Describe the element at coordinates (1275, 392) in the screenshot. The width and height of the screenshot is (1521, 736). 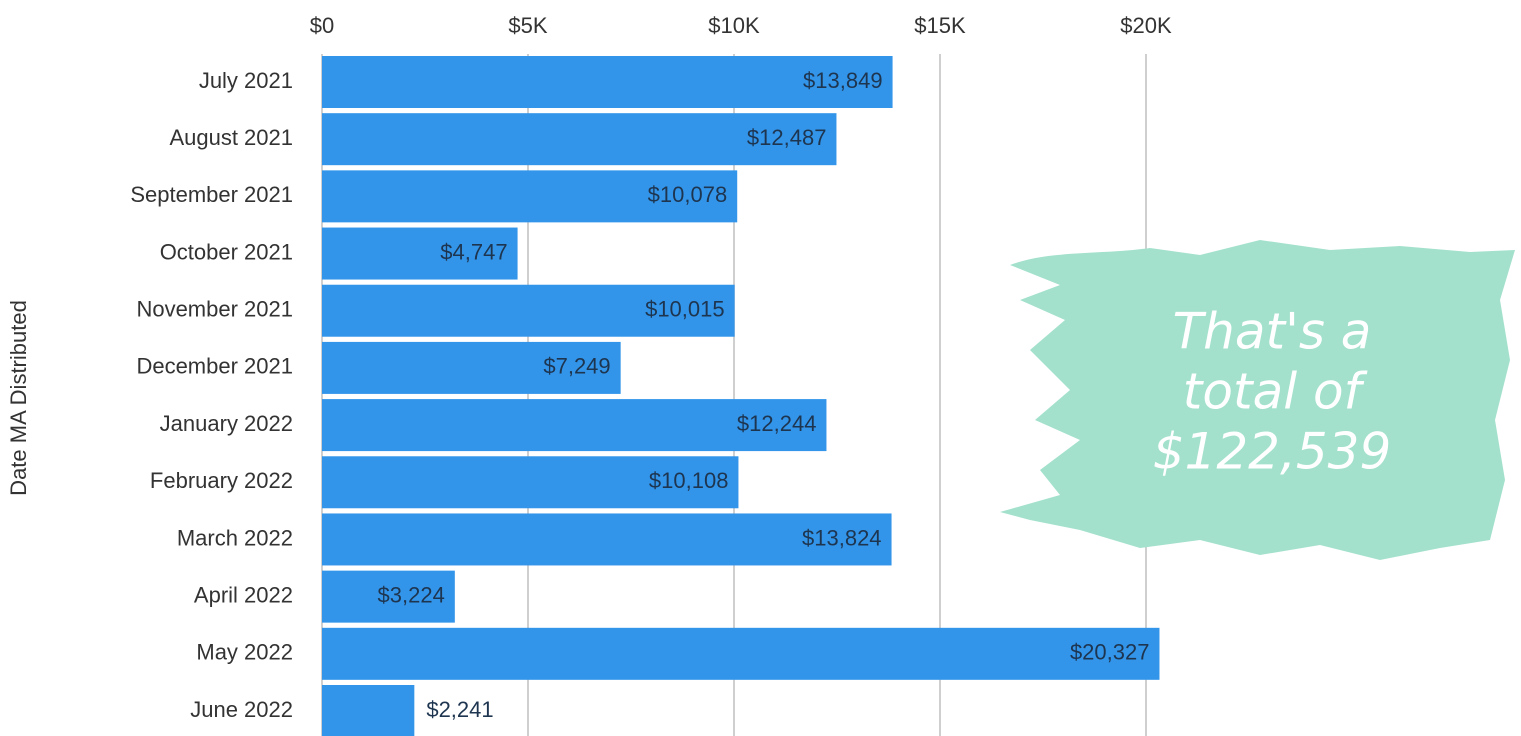
I see `annotation-text: total of` at that location.